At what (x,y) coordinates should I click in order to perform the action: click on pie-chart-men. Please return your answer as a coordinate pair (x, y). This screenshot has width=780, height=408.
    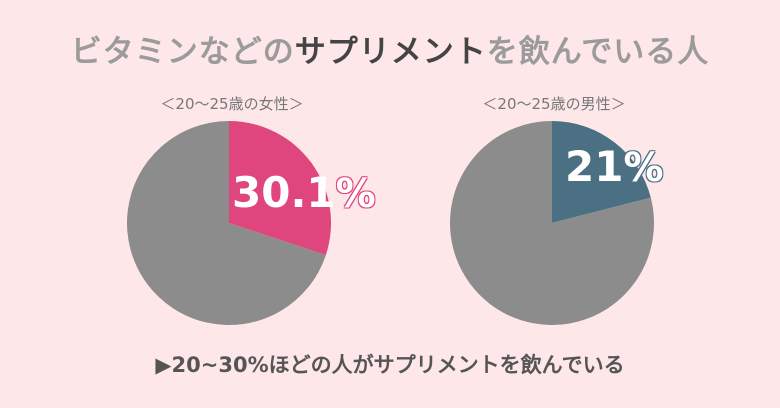
    Looking at the image, I should click on (552, 223).